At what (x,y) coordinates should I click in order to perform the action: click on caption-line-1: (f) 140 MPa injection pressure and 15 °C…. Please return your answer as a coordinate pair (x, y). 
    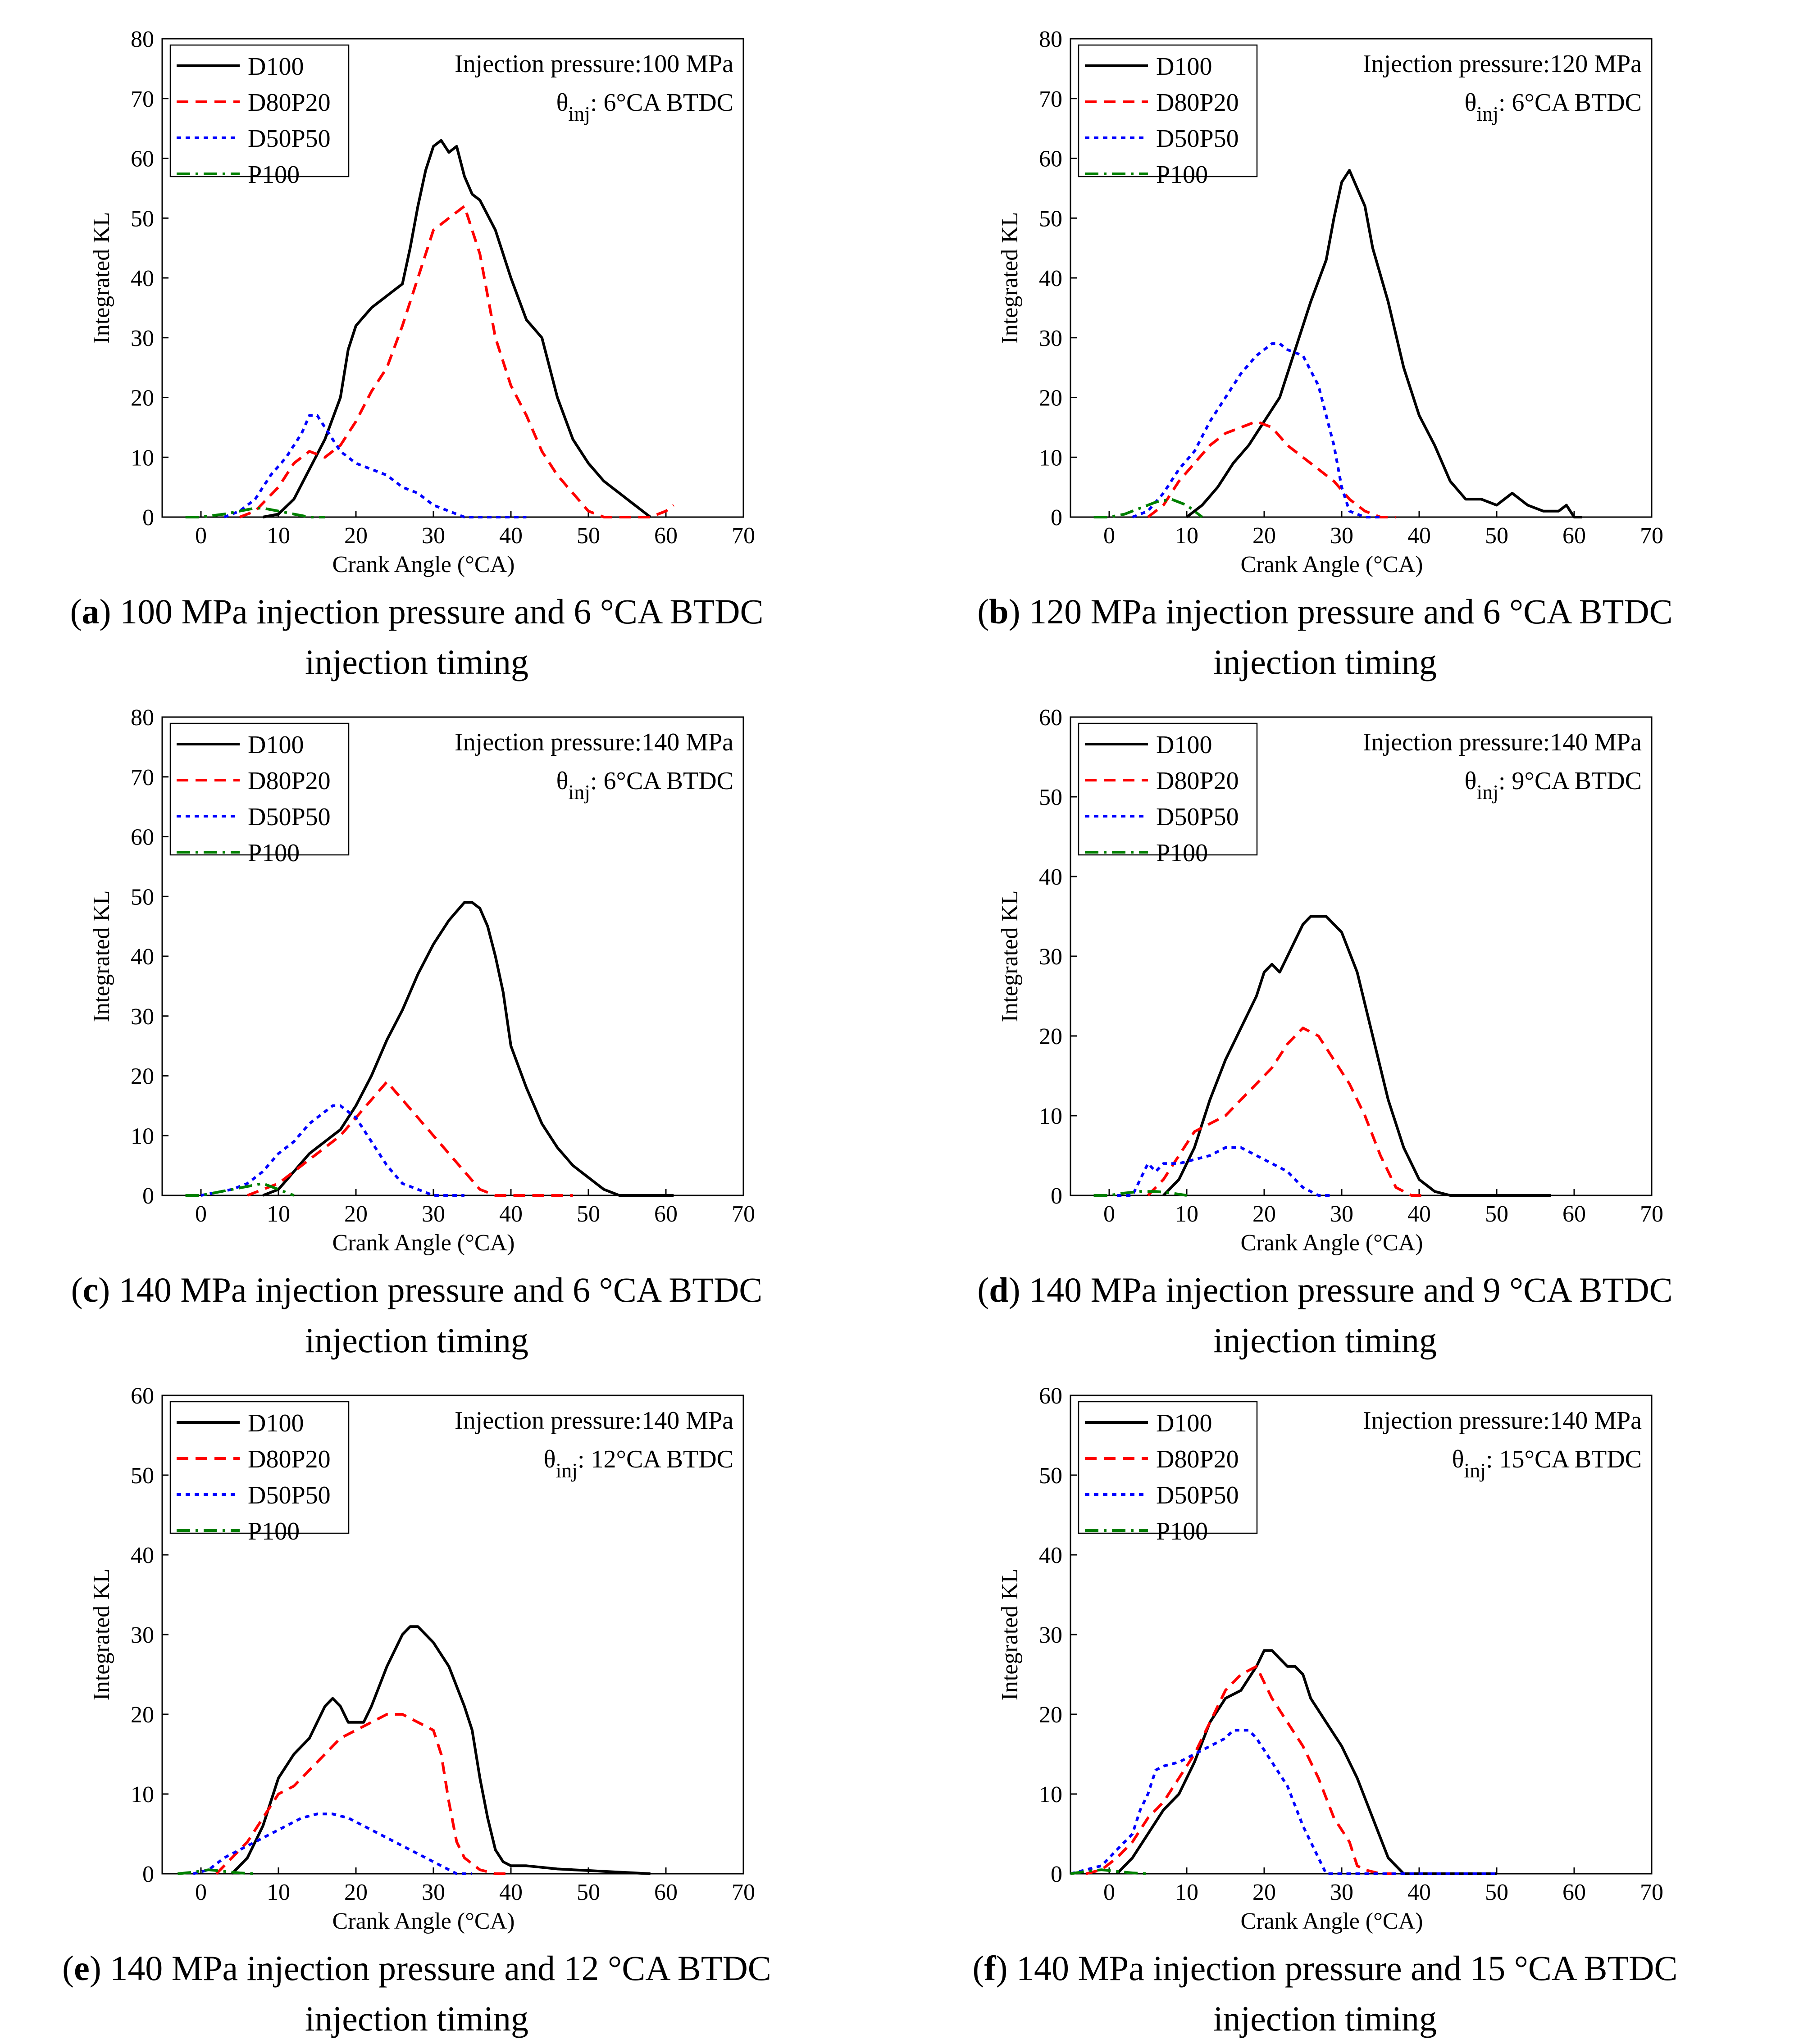
    Looking at the image, I should click on (1325, 1968).